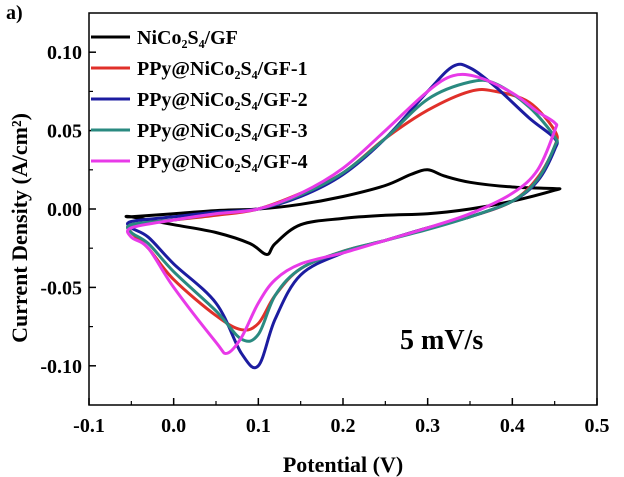  What do you see at coordinates (427, 426) in the screenshot?
I see `x-tick-label: 0.3` at bounding box center [427, 426].